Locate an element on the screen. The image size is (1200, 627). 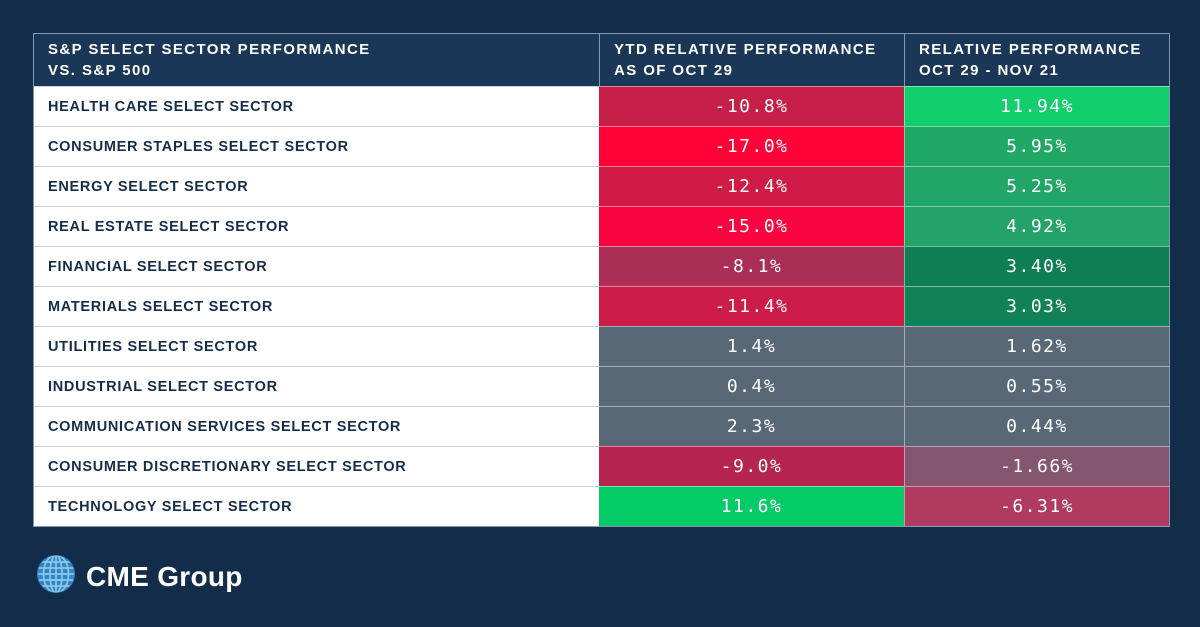
sector-name: FINANCIAL SELECT SECTOR is located at coordinates (316, 266).